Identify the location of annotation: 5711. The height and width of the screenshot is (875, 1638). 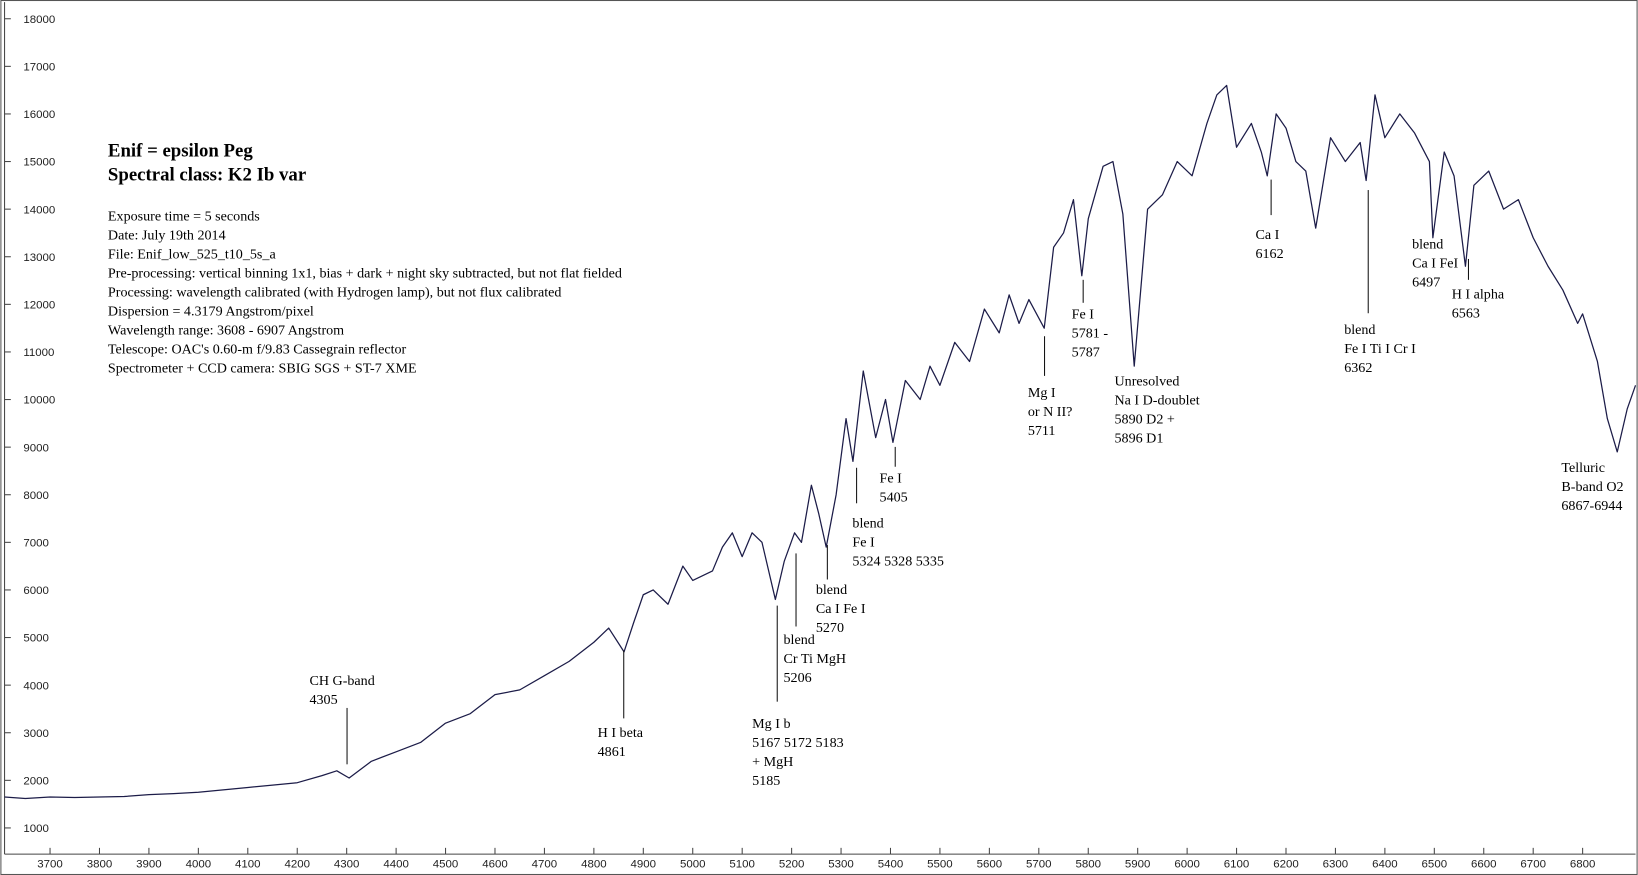
(1042, 431).